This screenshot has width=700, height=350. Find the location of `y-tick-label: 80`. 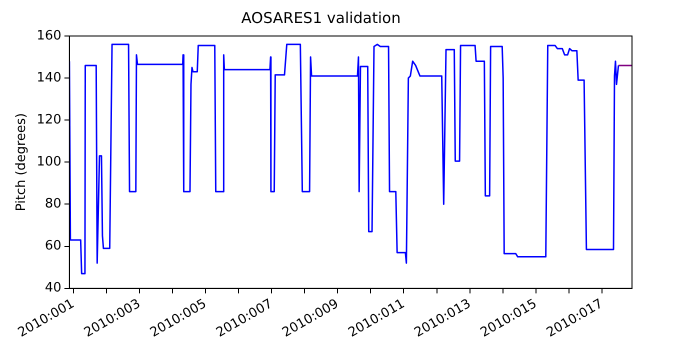

y-tick-label: 80 is located at coordinates (53, 204).